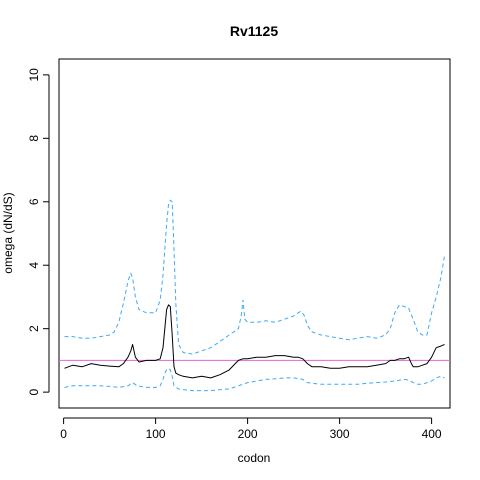  Describe the element at coordinates (432, 434) in the screenshot. I see `x-tick-label: 400` at that location.